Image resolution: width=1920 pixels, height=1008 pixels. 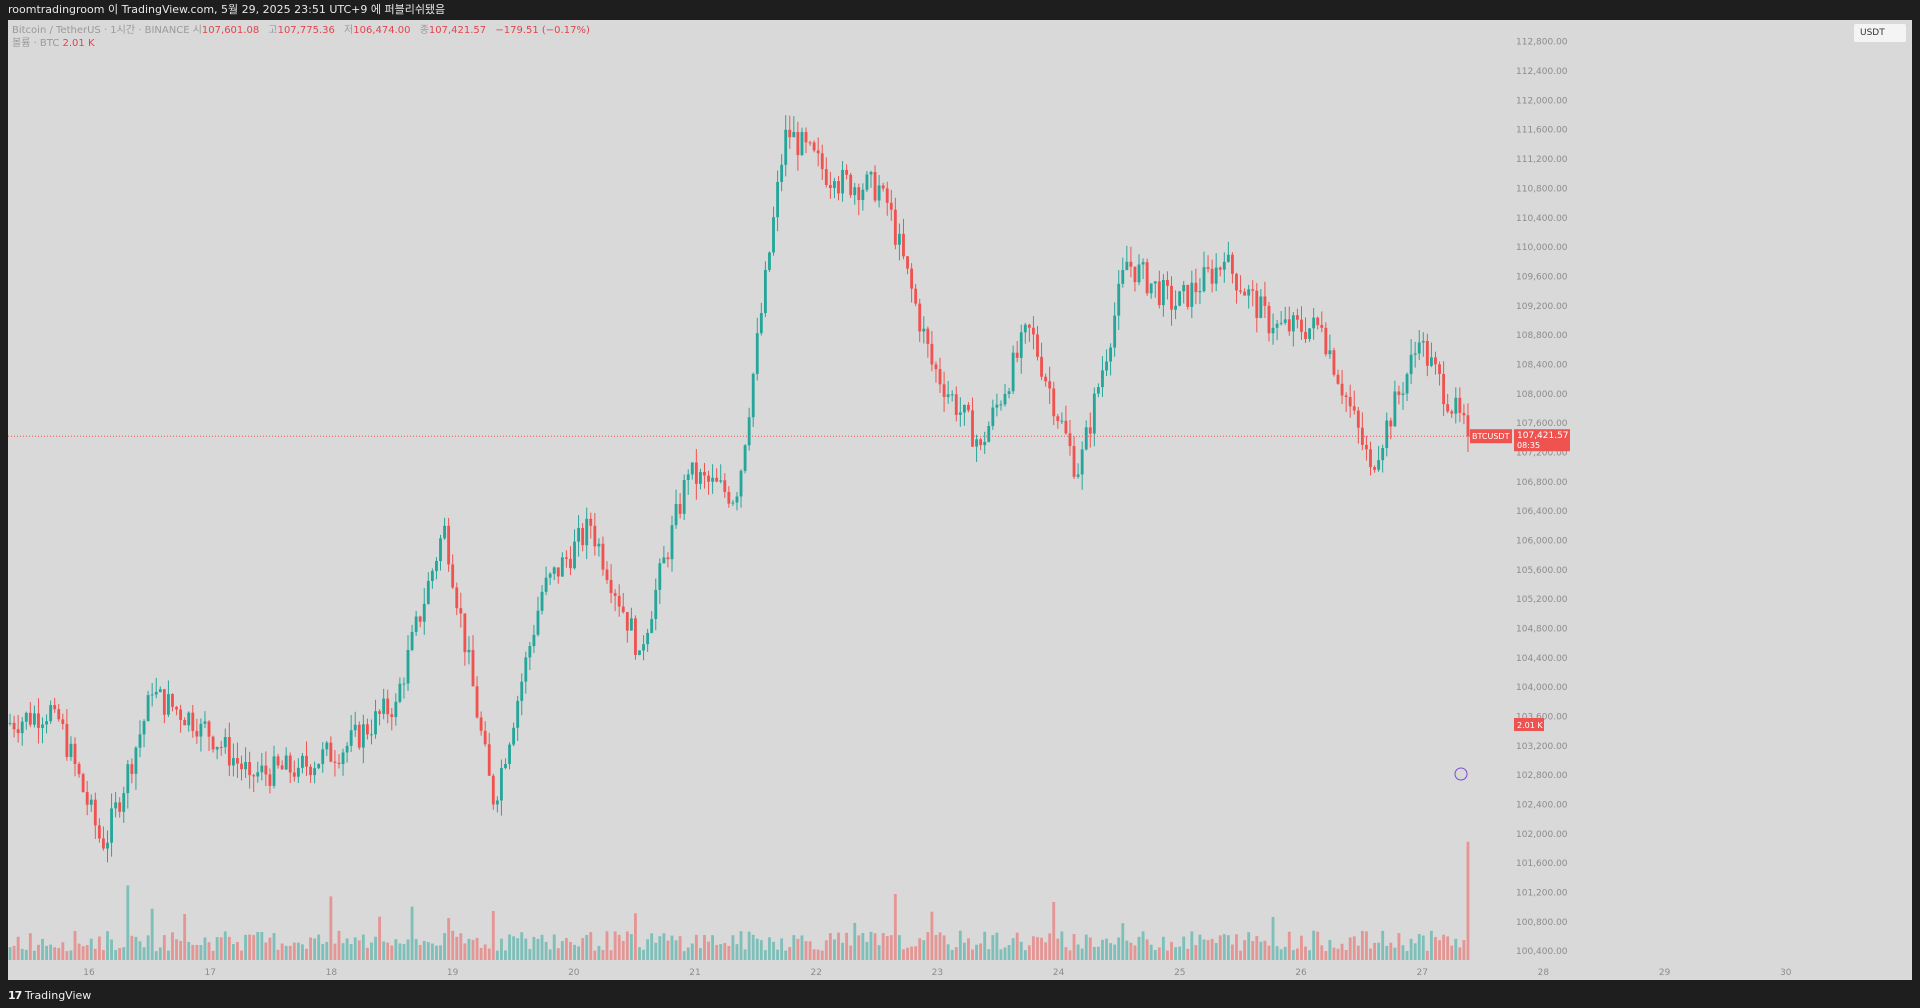 I want to click on y-tick-label: 105,200.00, so click(x=1542, y=600).